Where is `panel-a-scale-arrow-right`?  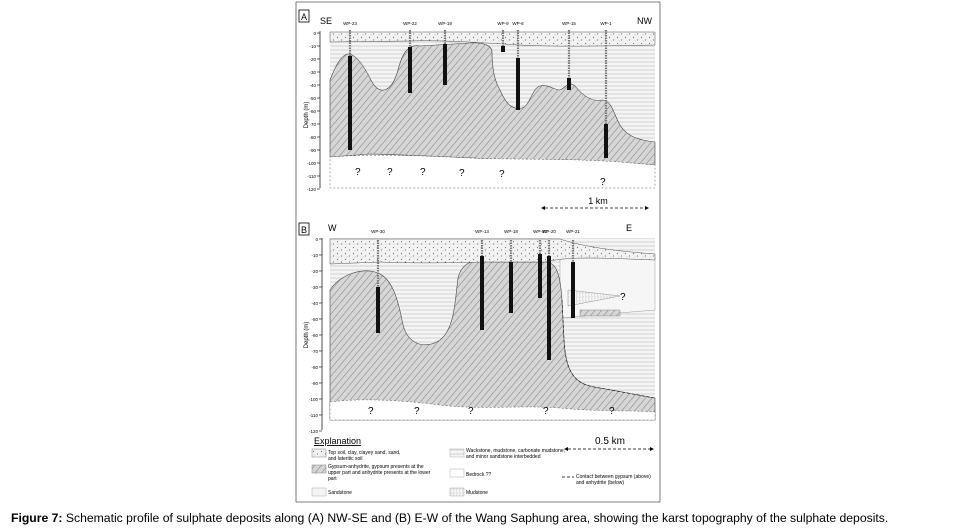
panel-a-scale-arrow-right is located at coordinates (647, 208).